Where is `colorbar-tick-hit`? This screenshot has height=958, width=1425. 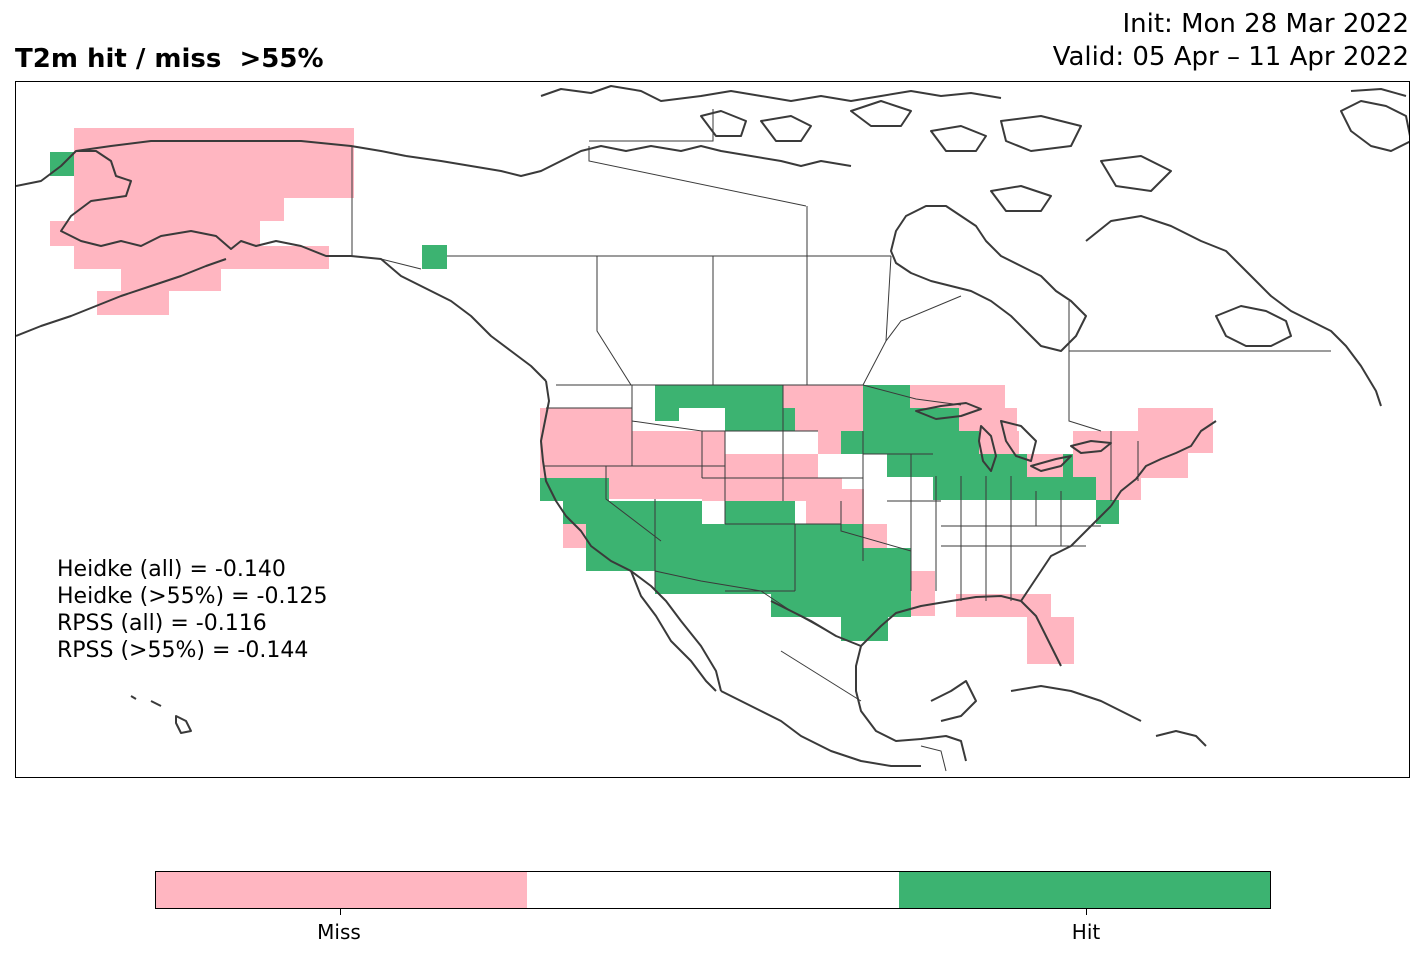
colorbar-tick-hit is located at coordinates (1086, 912).